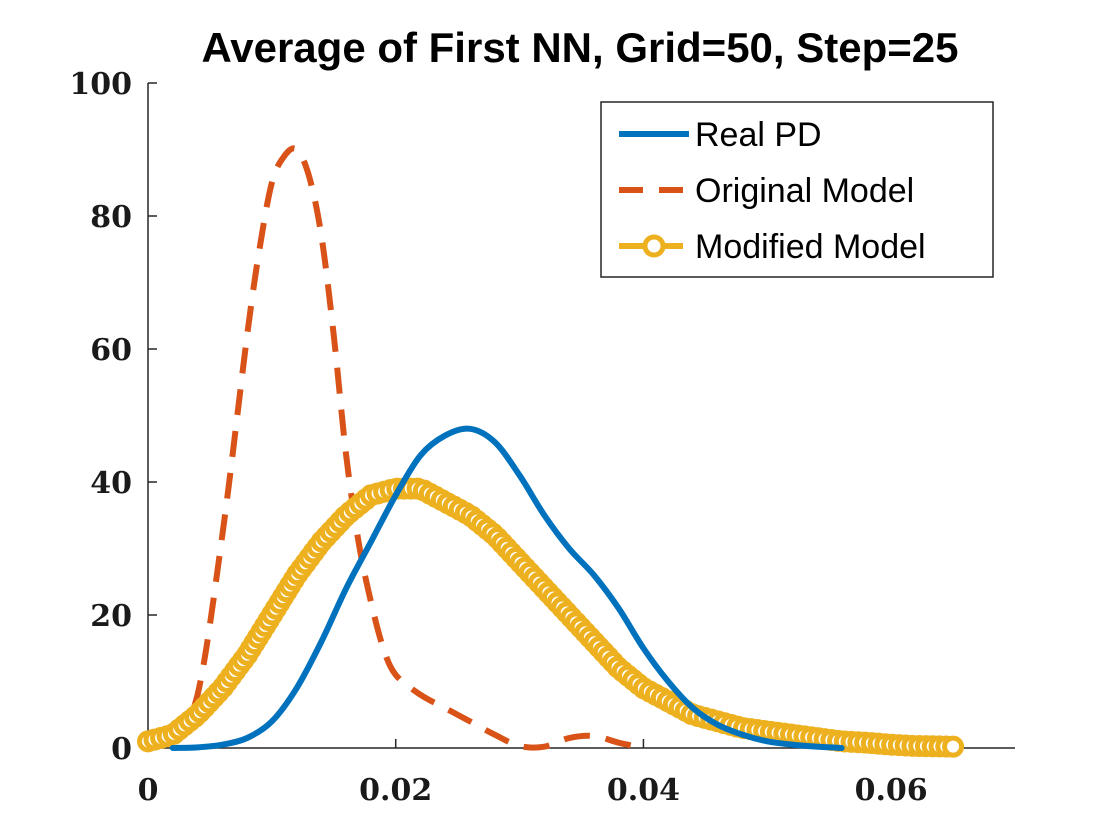  What do you see at coordinates (758, 135) in the screenshot?
I see `legend-label: Real PD` at bounding box center [758, 135].